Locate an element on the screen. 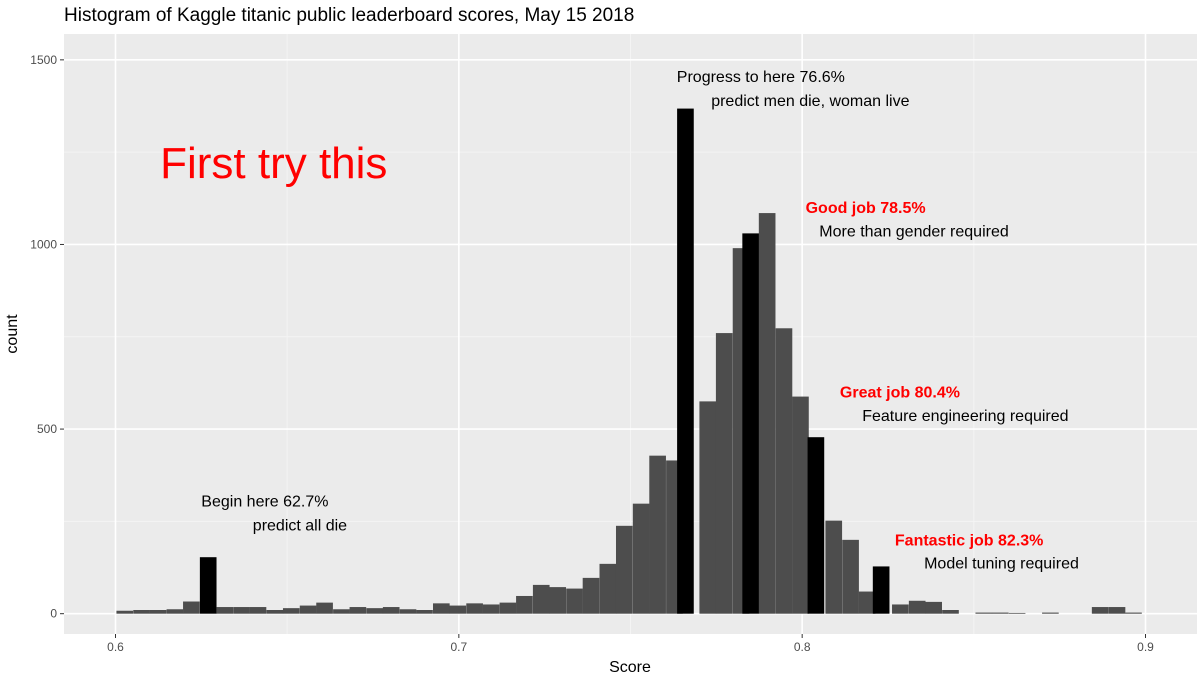 The height and width of the screenshot is (678, 1203). annotation-begin-here-line-1: Begin here 62.7% is located at coordinates (264, 502).